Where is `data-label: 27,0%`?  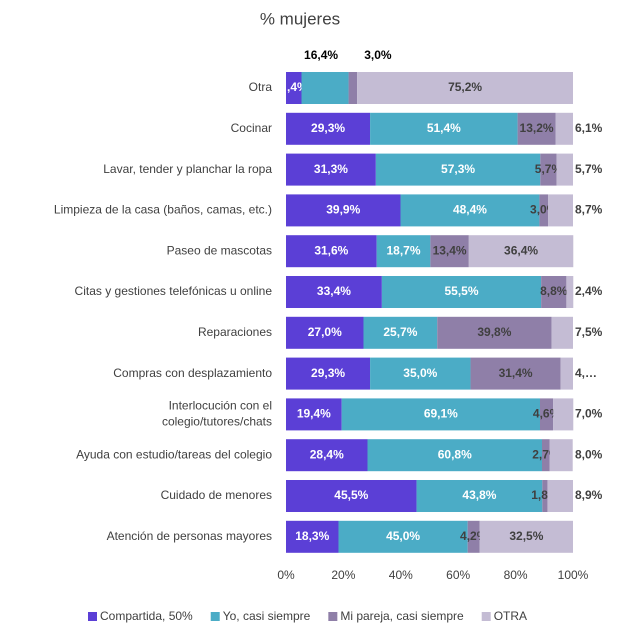
data-label: 27,0% is located at coordinates (325, 332).